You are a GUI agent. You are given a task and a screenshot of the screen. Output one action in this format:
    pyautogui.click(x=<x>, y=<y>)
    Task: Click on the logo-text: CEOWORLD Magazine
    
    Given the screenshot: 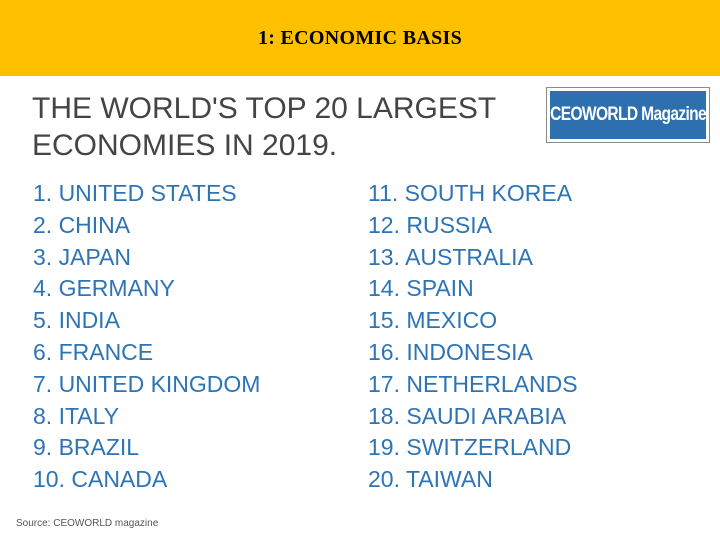 What is the action you would take?
    pyautogui.click(x=628, y=114)
    